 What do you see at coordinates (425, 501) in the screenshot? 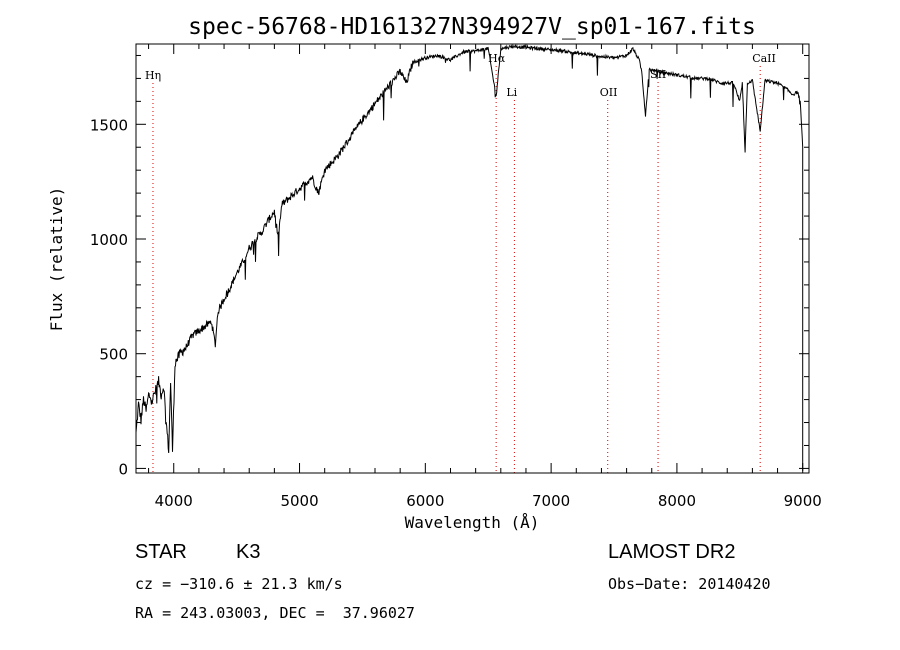
I see `x-tick-label: 6000` at bounding box center [425, 501].